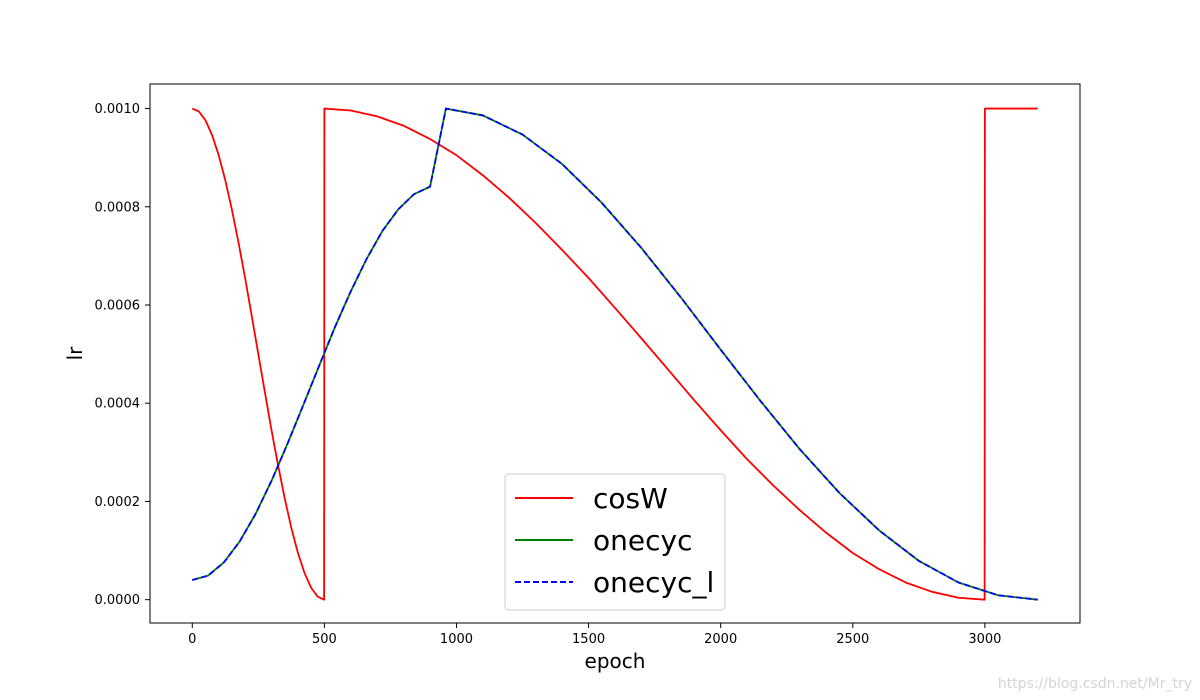  I want to click on watermark: https://blog.csdn.net/Mr_try, so click(1095, 684).